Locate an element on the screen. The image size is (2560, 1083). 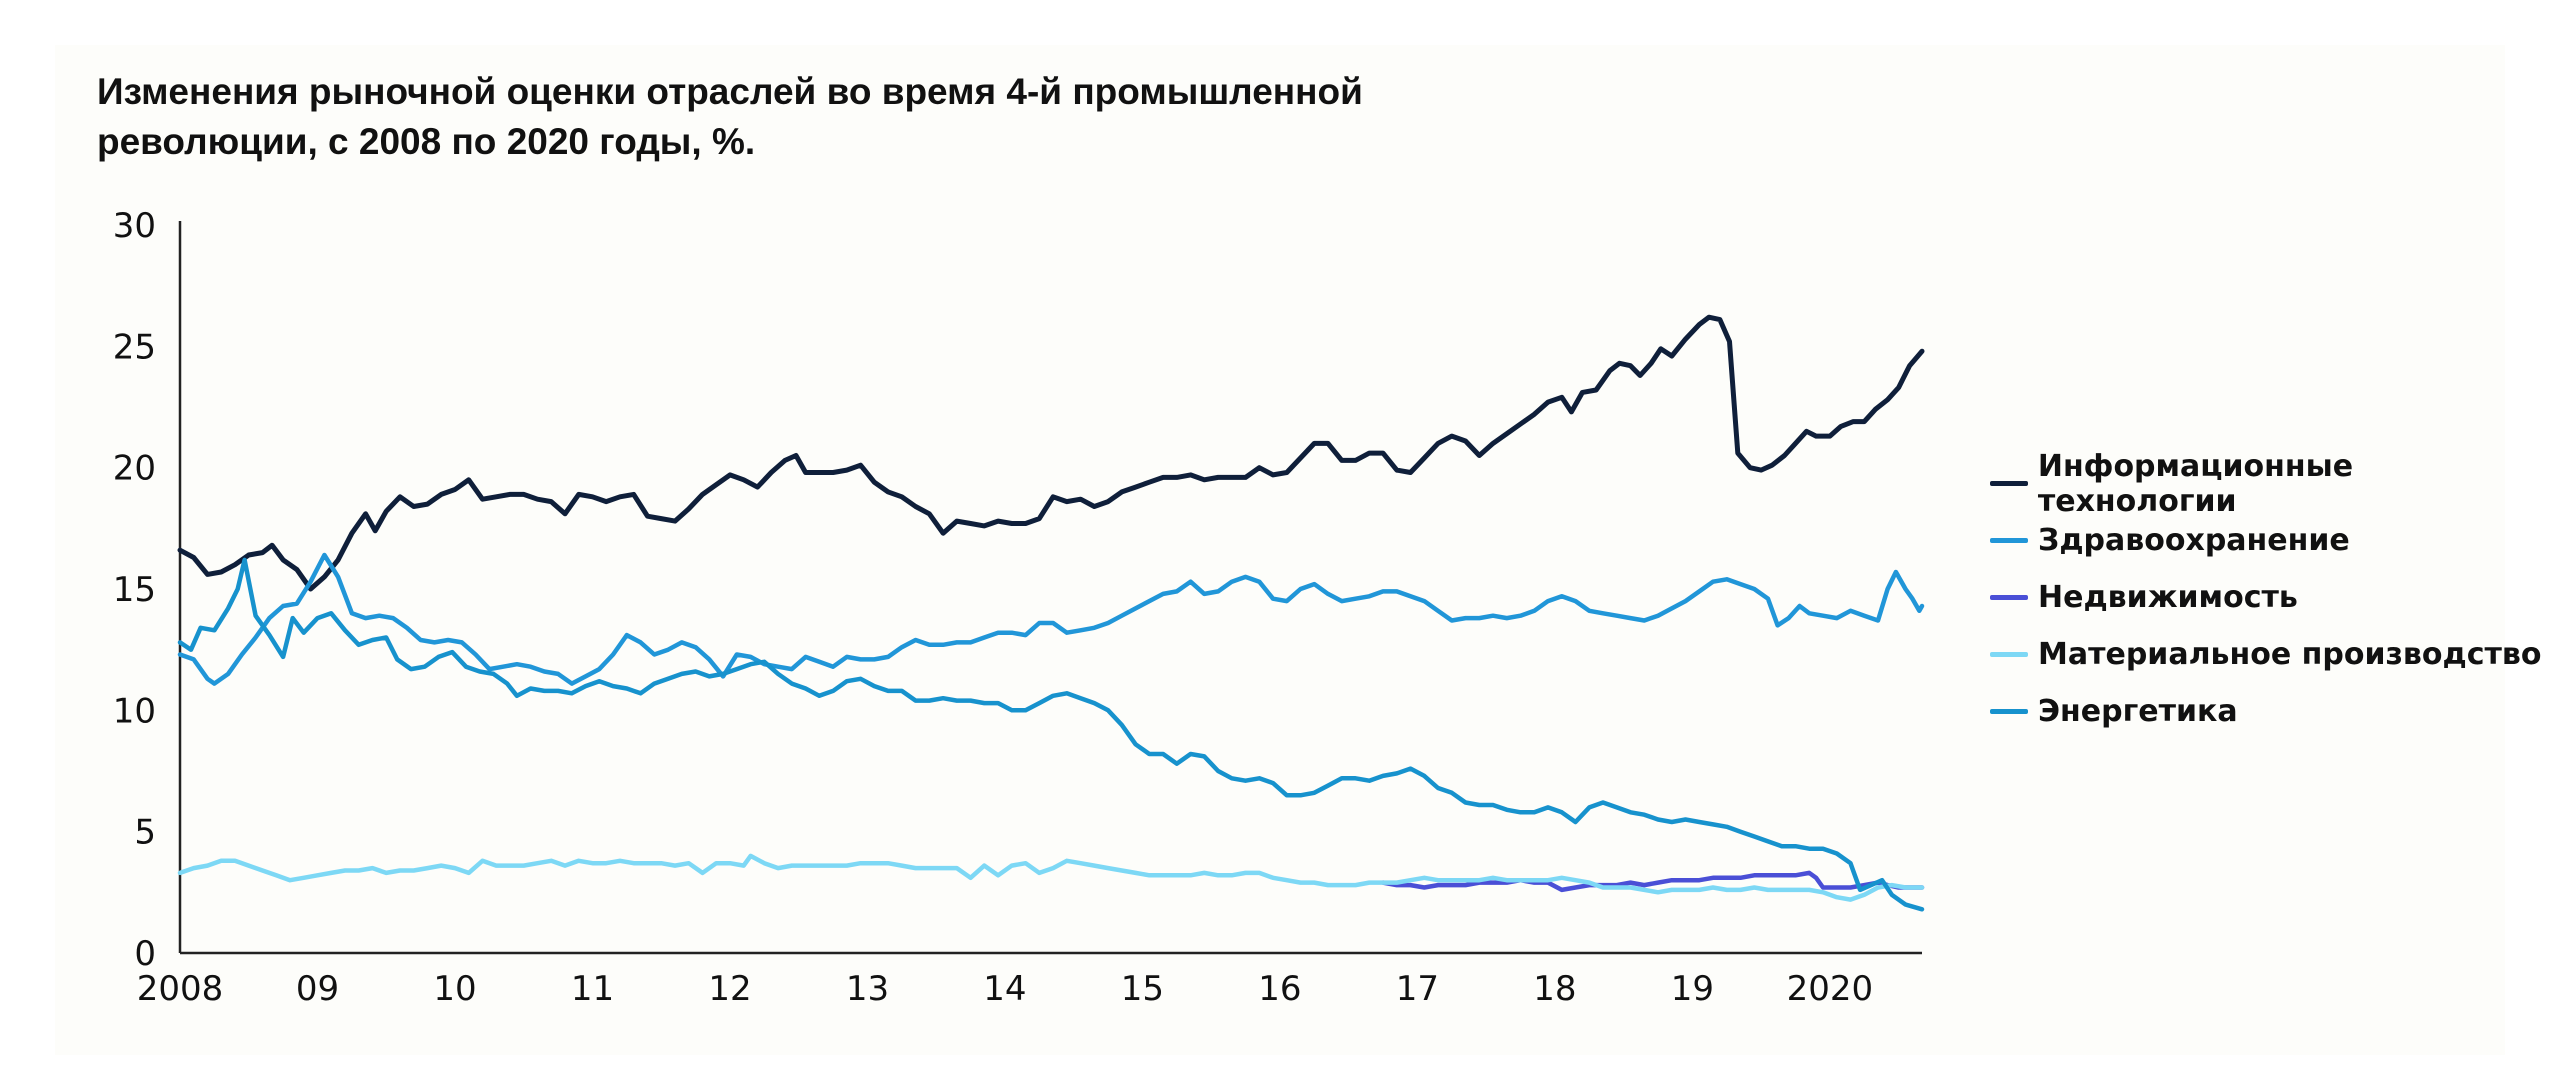
y-axis: 0 5 10 15 20 25 30 is located at coordinates (147, 590).